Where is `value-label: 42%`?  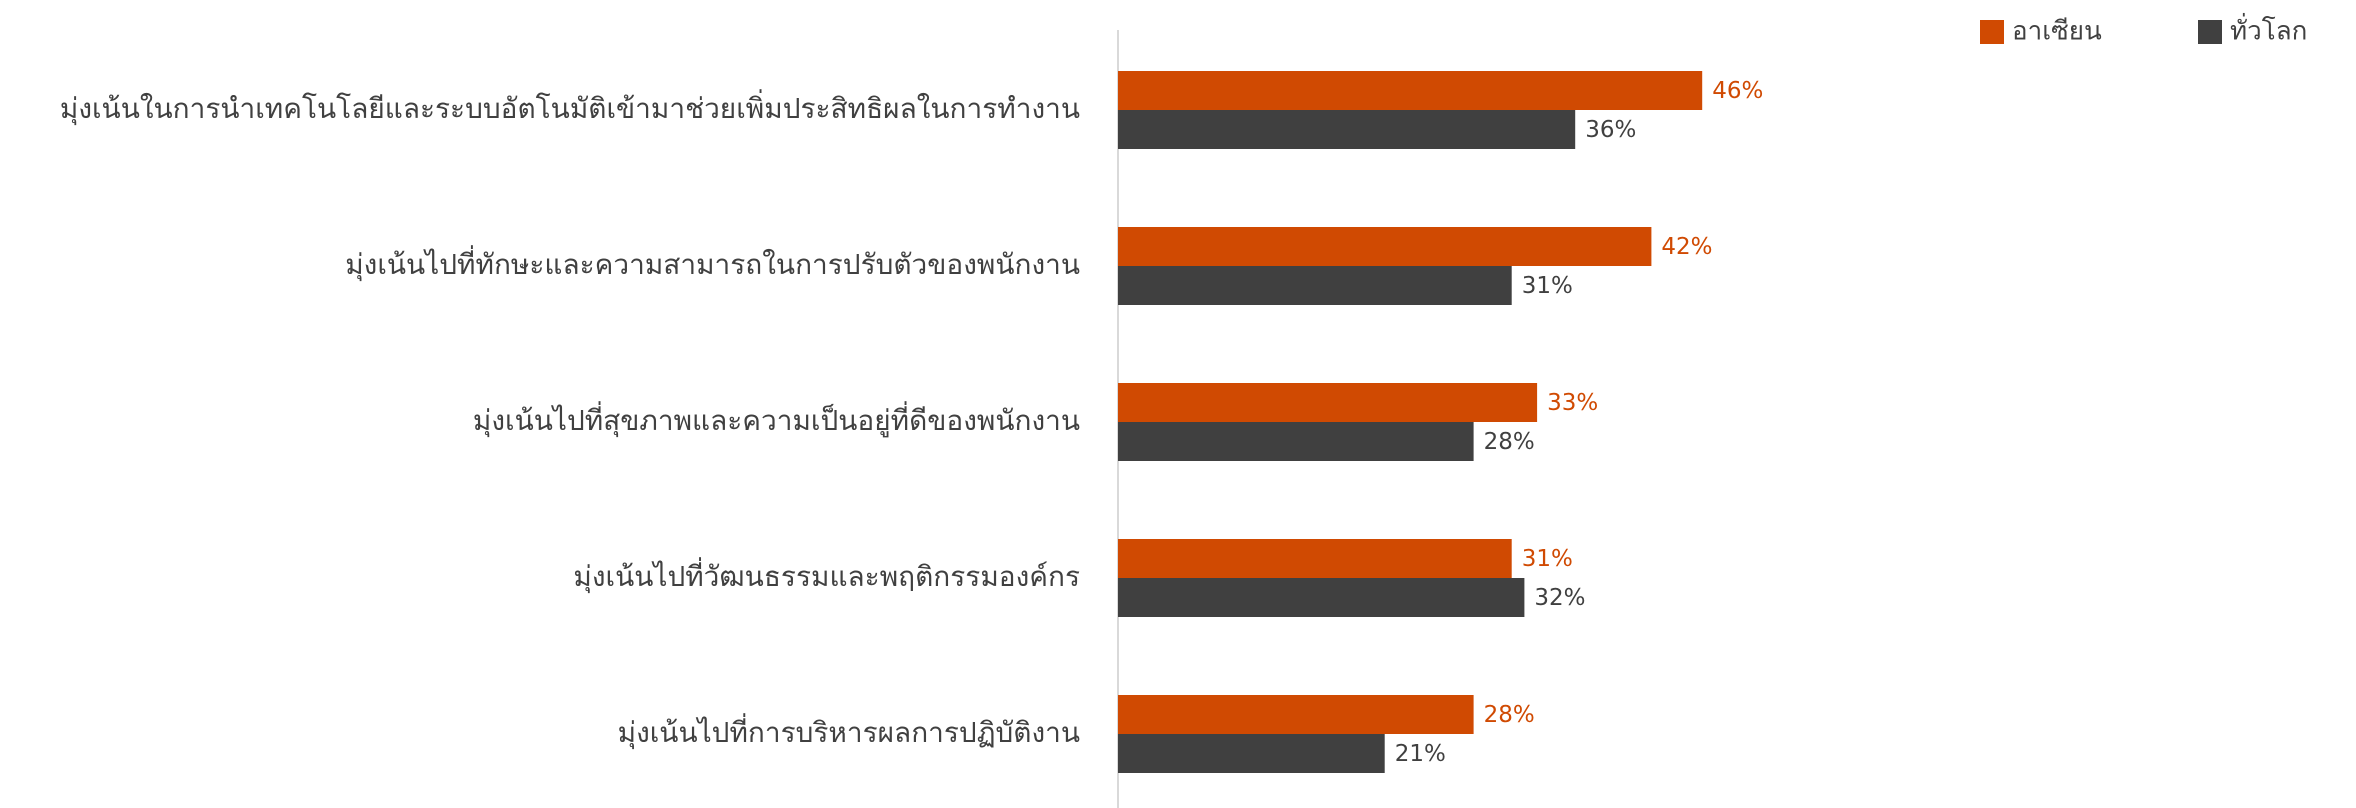 value-label: 42% is located at coordinates (1686, 247).